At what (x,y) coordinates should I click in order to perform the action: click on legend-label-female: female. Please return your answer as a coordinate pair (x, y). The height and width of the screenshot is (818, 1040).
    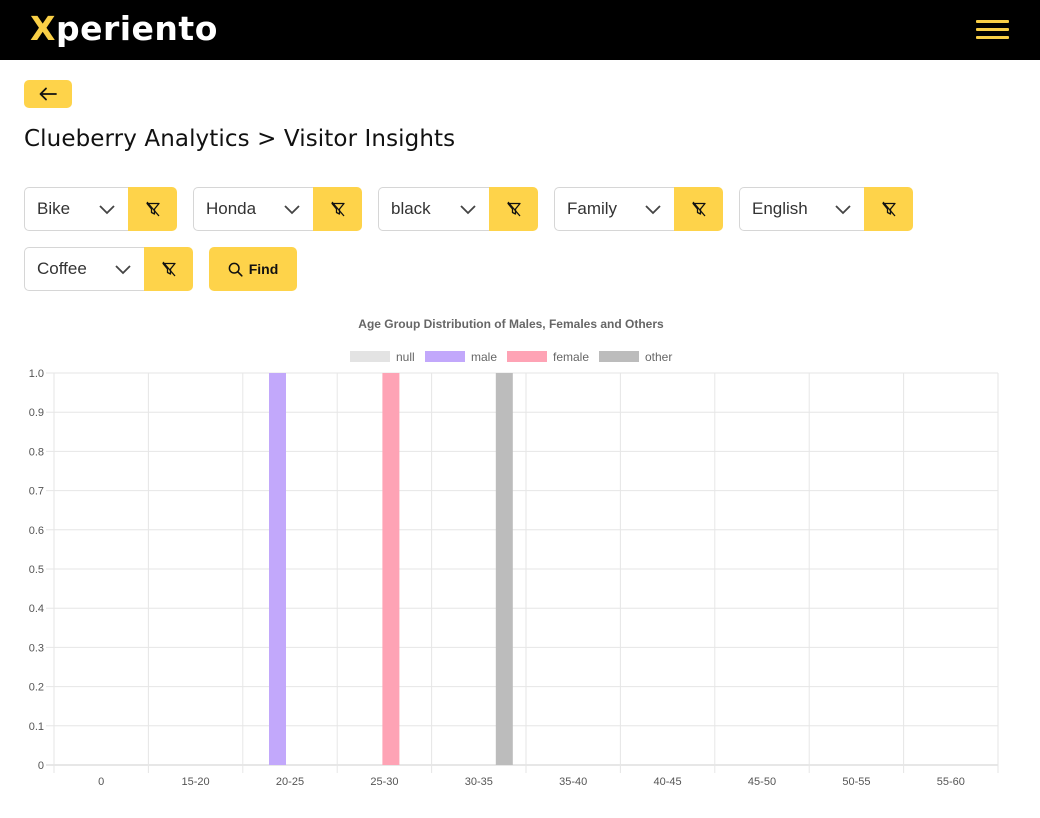
    Looking at the image, I should click on (571, 357).